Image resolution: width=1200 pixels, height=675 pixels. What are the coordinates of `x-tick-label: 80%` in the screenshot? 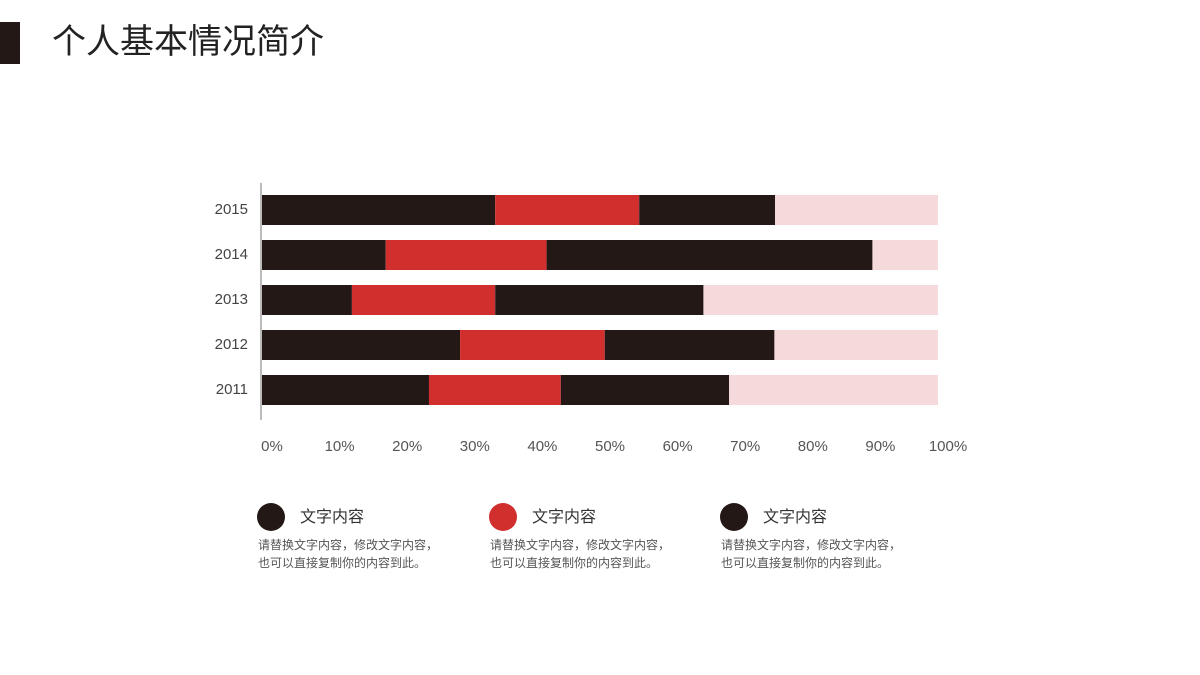 It's located at (813, 446).